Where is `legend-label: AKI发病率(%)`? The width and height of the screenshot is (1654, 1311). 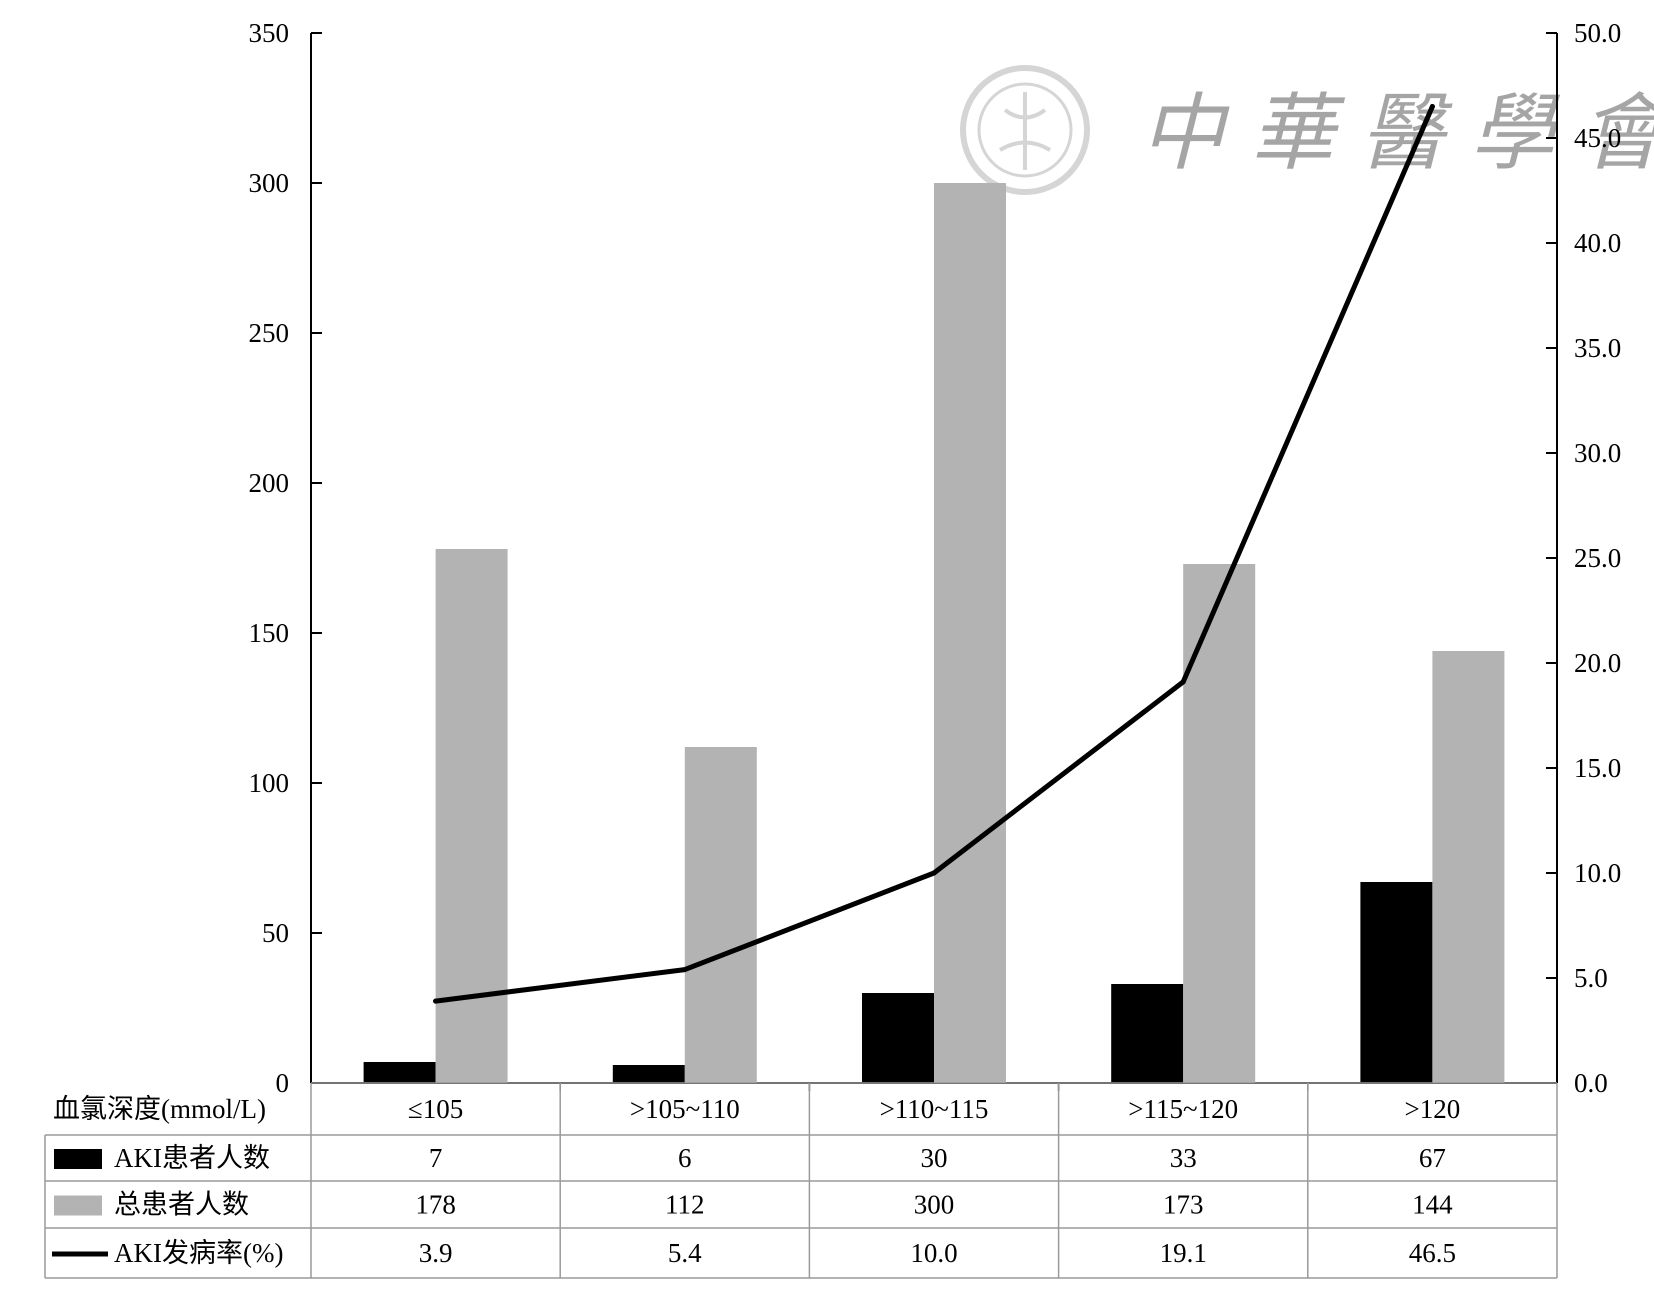
legend-label: AKI发病率(%) is located at coordinates (198, 1253).